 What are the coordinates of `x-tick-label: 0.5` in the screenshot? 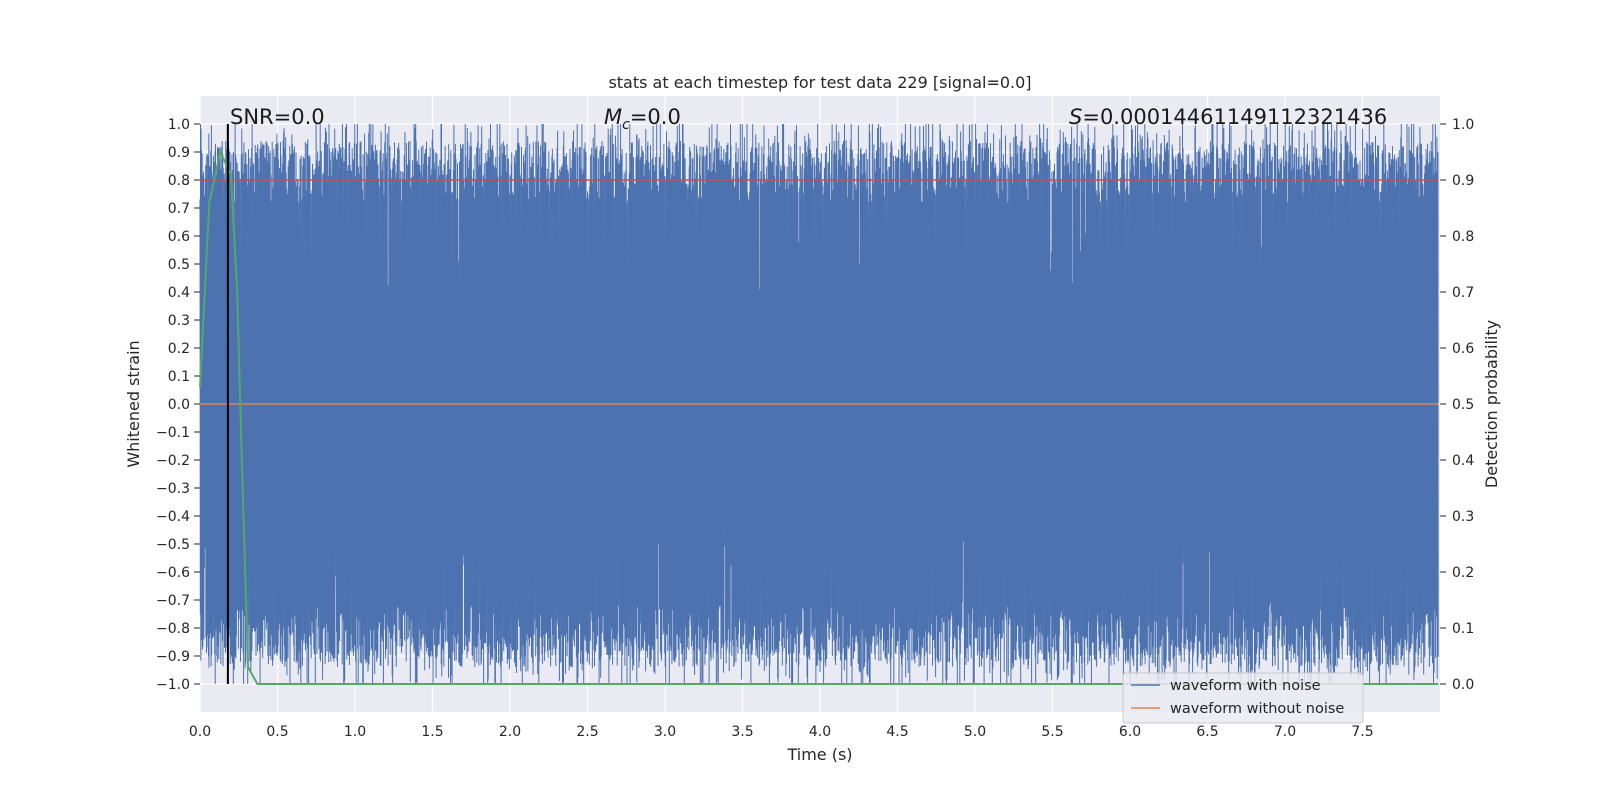 It's located at (277, 732).